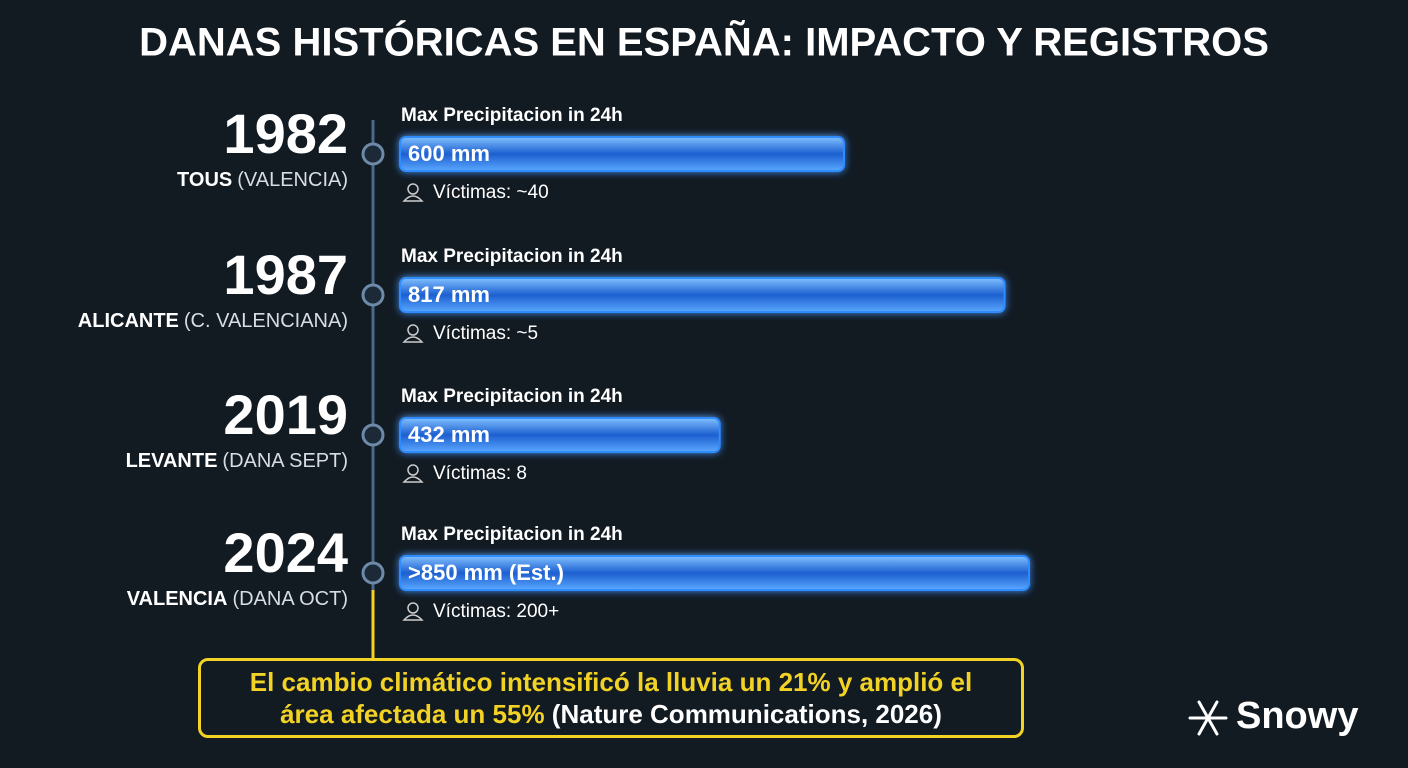  Describe the element at coordinates (496, 611) in the screenshot. I see `victims: Víctimas: 200+` at that location.